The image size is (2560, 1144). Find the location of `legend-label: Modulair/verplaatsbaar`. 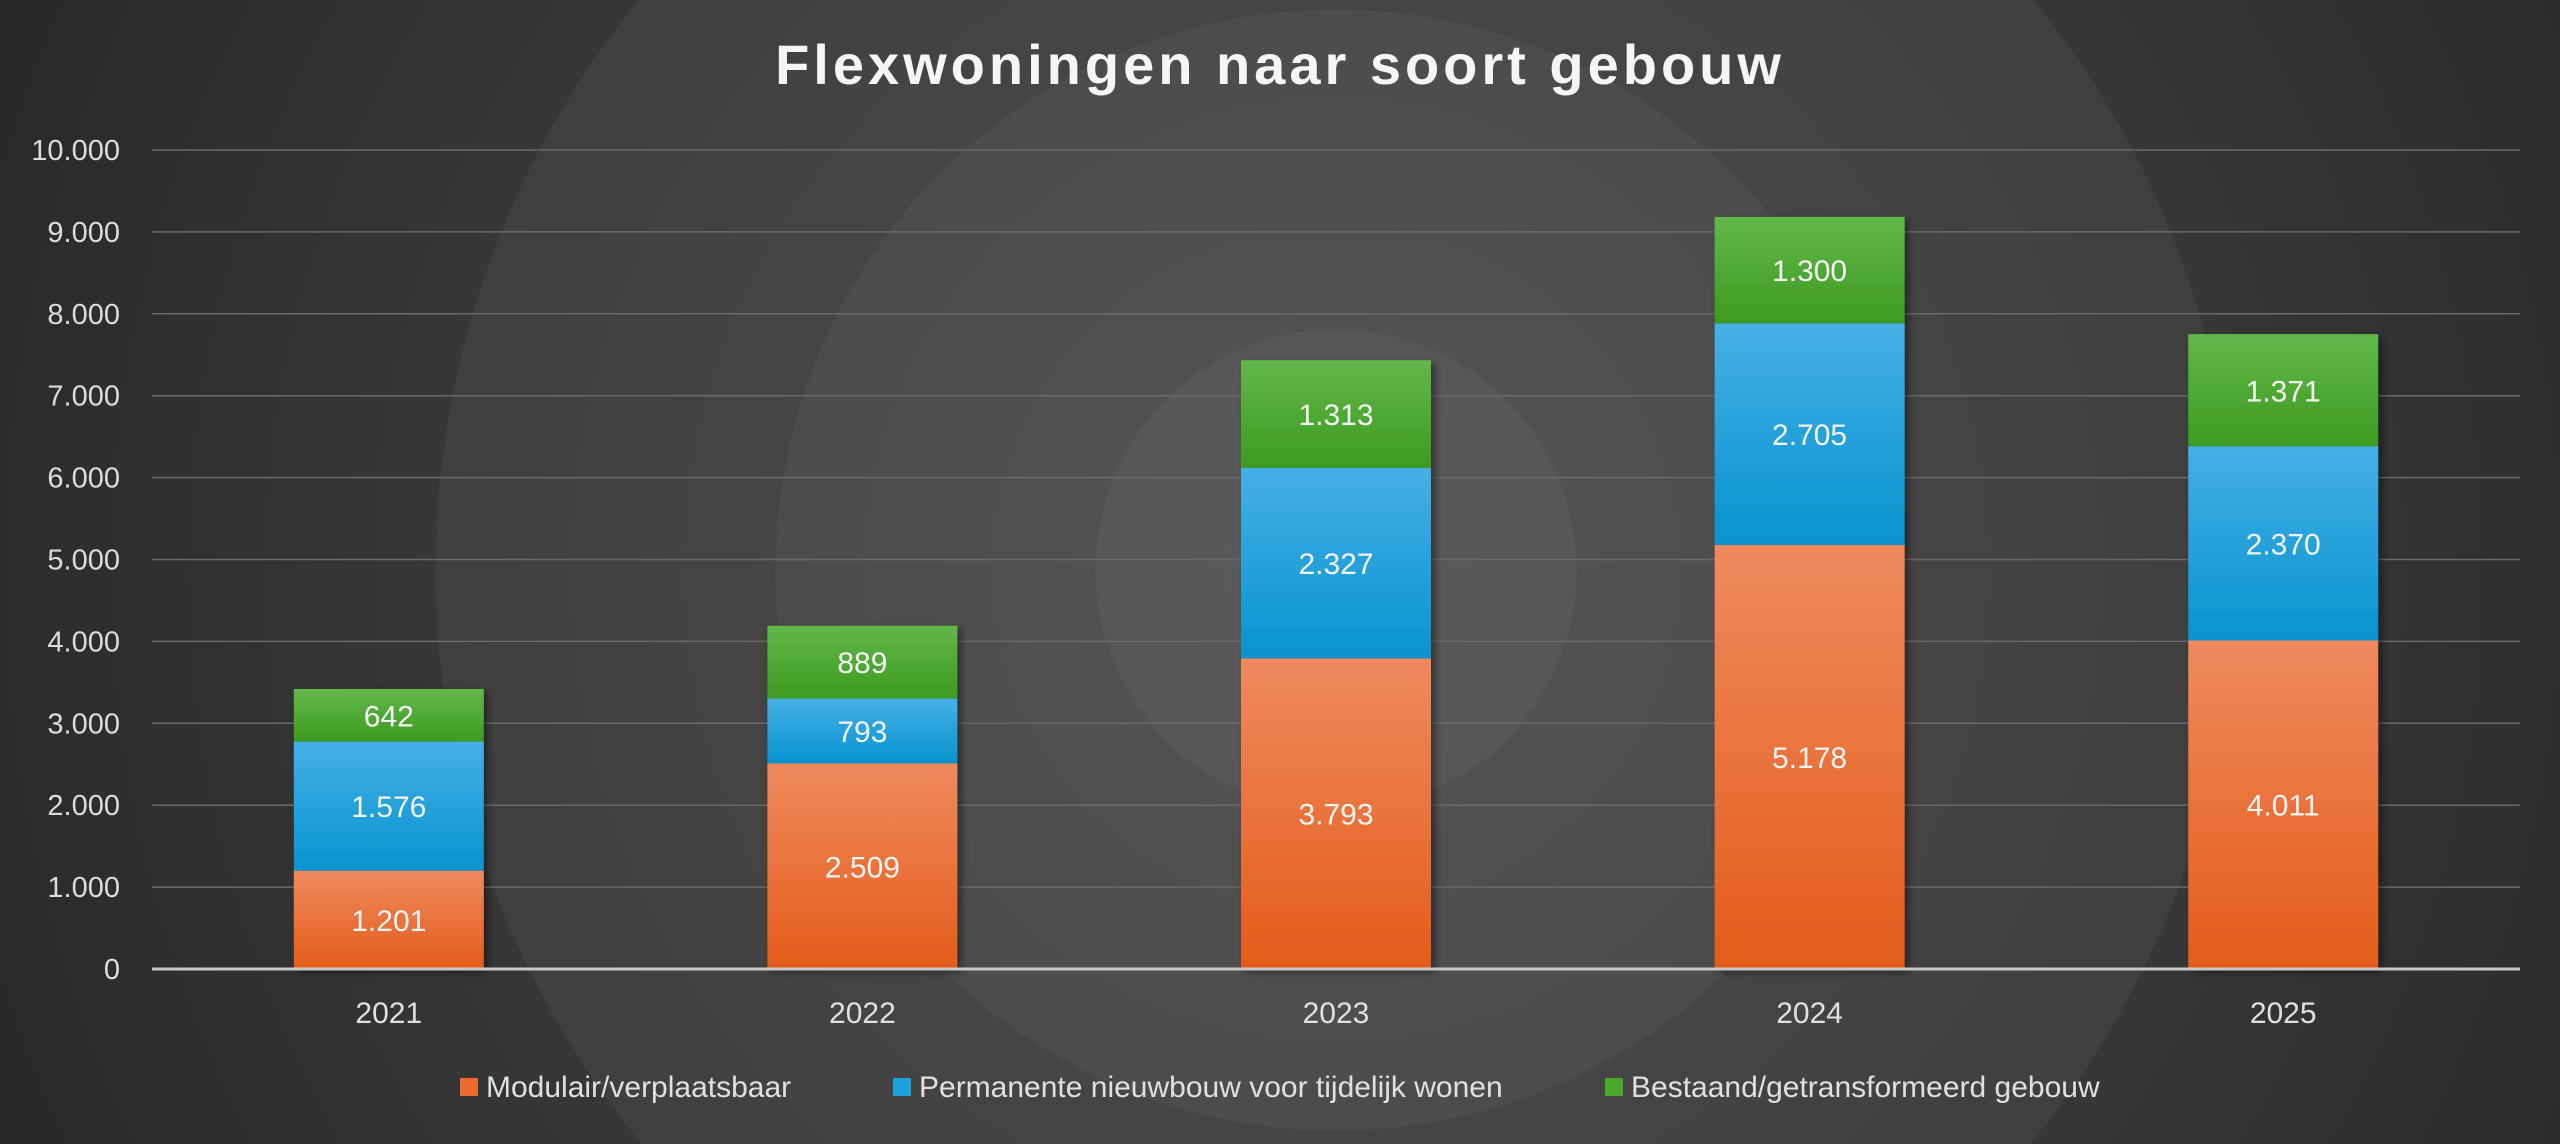

legend-label: Modulair/verplaatsbaar is located at coordinates (638, 1087).